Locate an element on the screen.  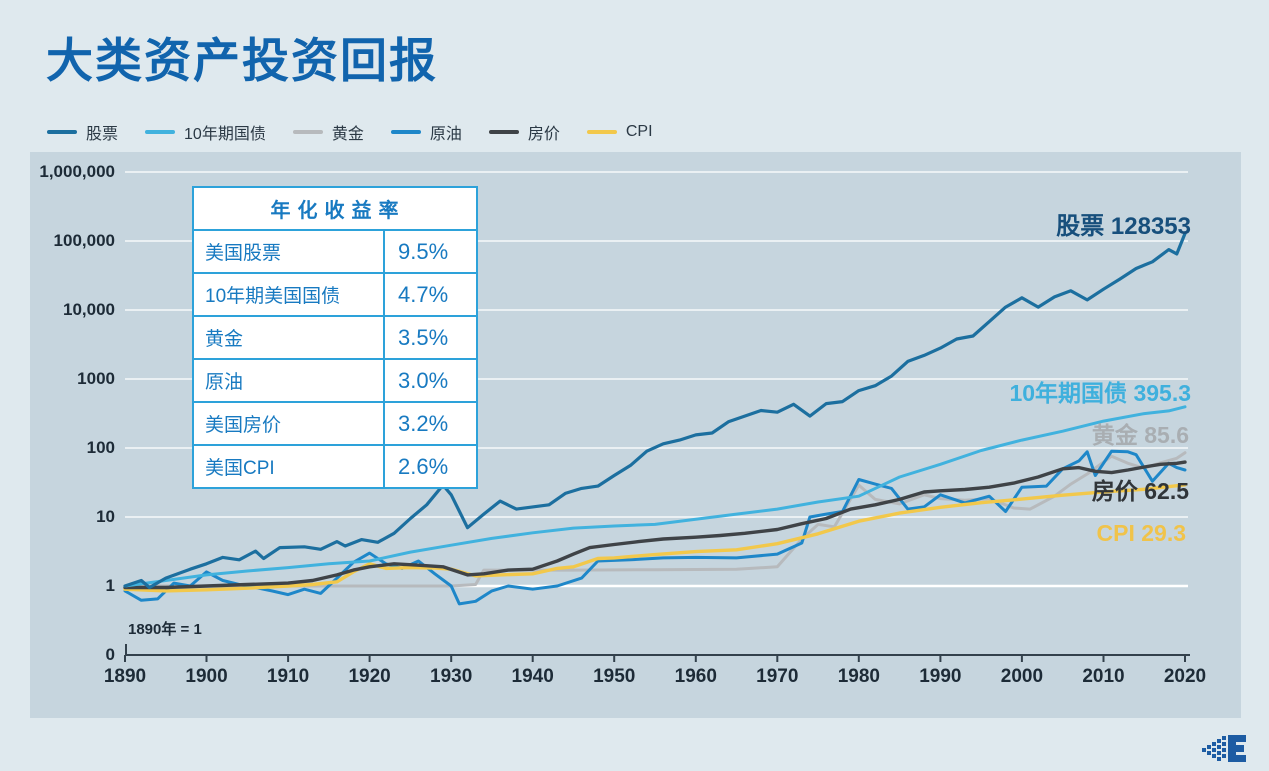
x-tick-label: 1910 is located at coordinates (288, 676).